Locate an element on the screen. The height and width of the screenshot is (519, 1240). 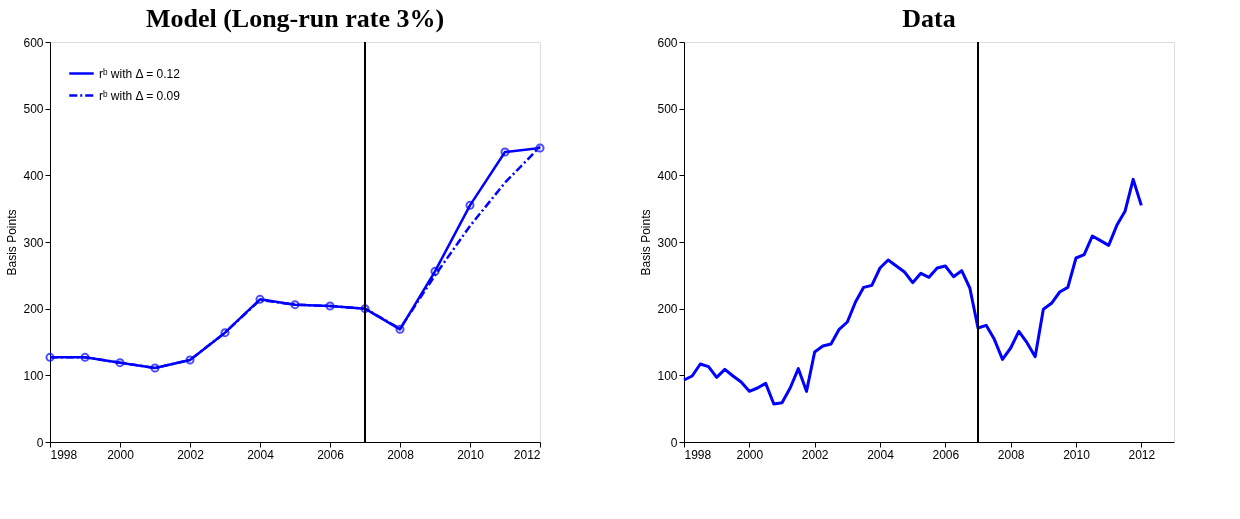
chart-title: Data is located at coordinates (929, 18).